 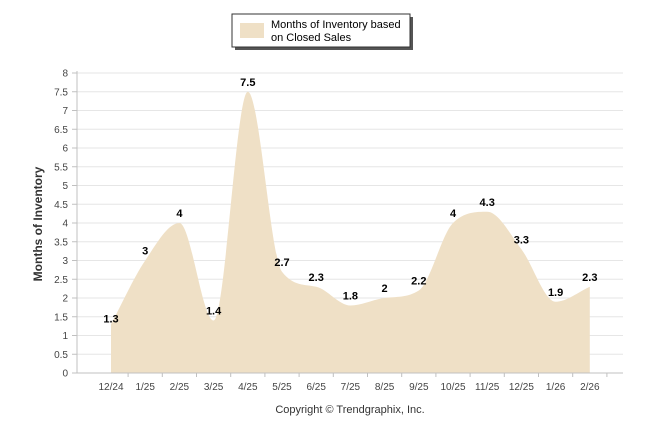 I want to click on data-label: 1.4, so click(x=214, y=312).